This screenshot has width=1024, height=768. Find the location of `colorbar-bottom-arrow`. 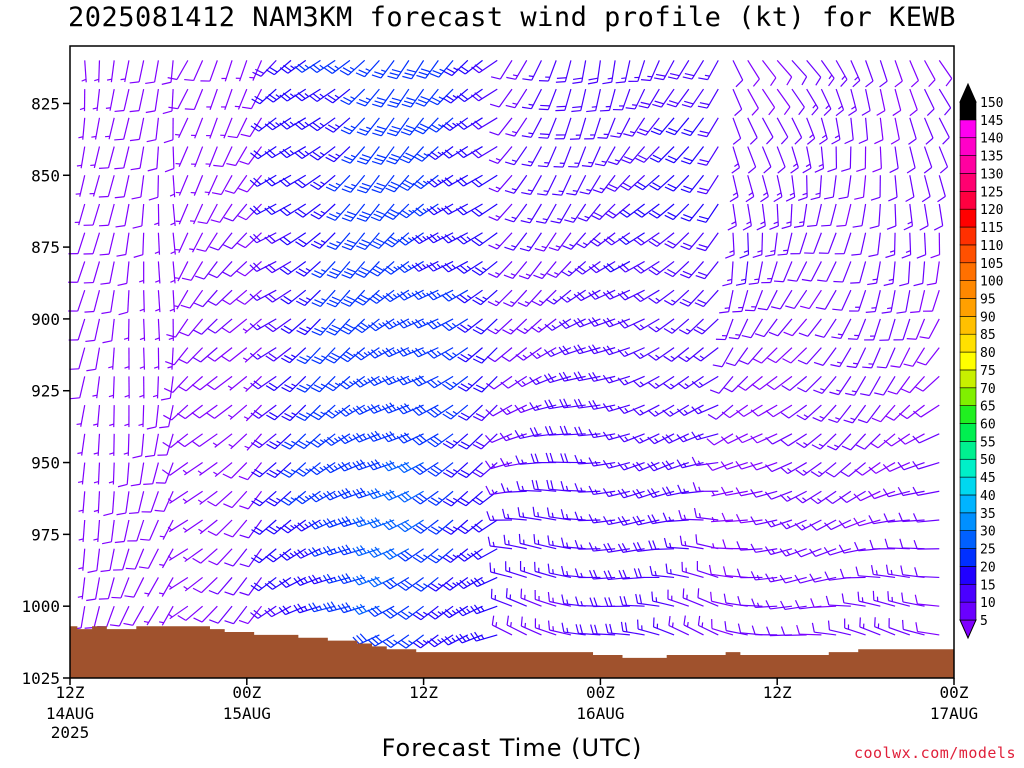

colorbar-bottom-arrow is located at coordinates (968, 629).